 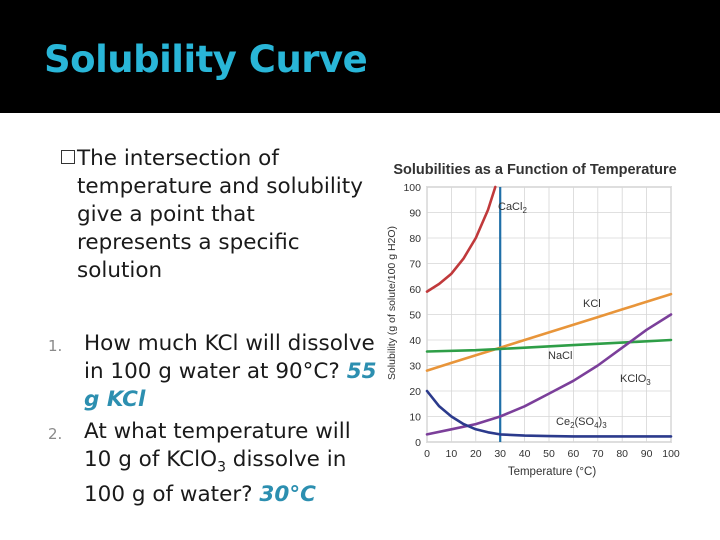 I want to click on question-2-text-after: dissolve in 100 g of water?, so click(x=215, y=477).